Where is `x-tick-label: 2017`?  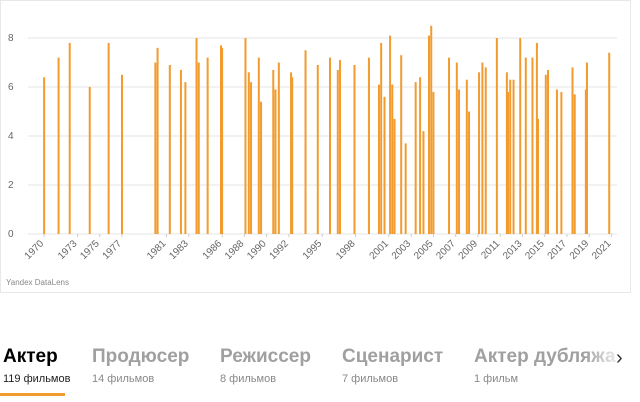
x-tick-label: 2017 is located at coordinates (558, 250).